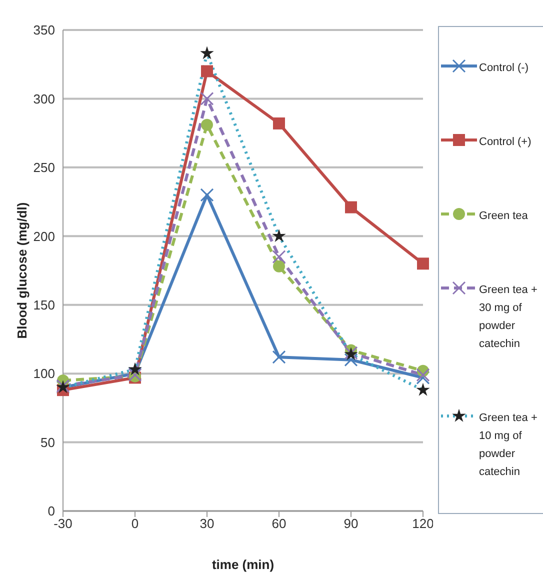  What do you see at coordinates (508, 445) in the screenshot?
I see `legend-label: Green tea + 10 mg of powder catechin` at bounding box center [508, 445].